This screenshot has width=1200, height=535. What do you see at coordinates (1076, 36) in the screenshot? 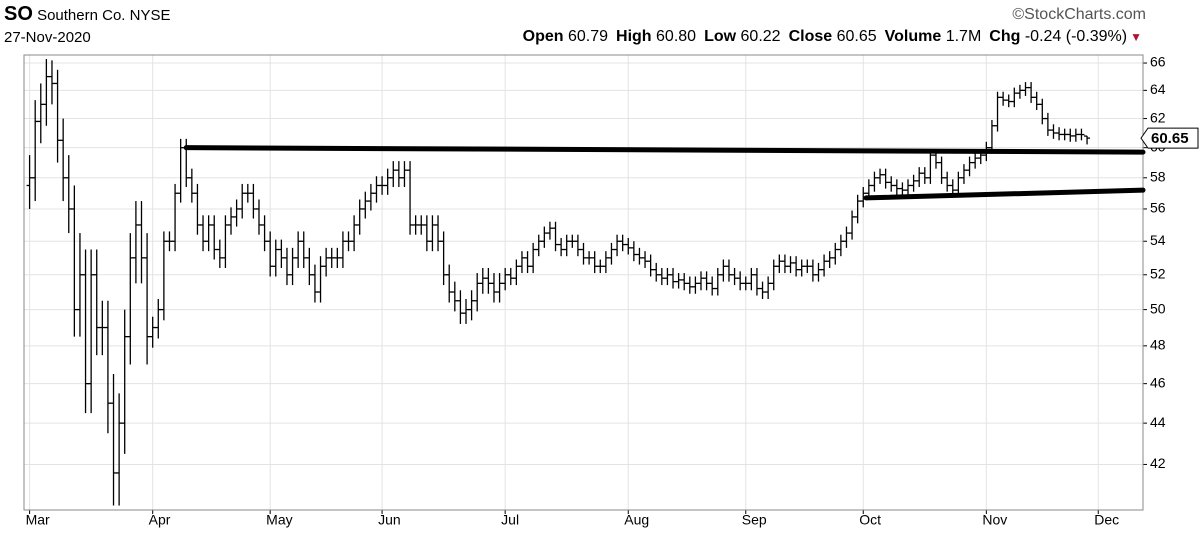
I see `stat-value: -0.24 (-0.39%)` at bounding box center [1076, 36].